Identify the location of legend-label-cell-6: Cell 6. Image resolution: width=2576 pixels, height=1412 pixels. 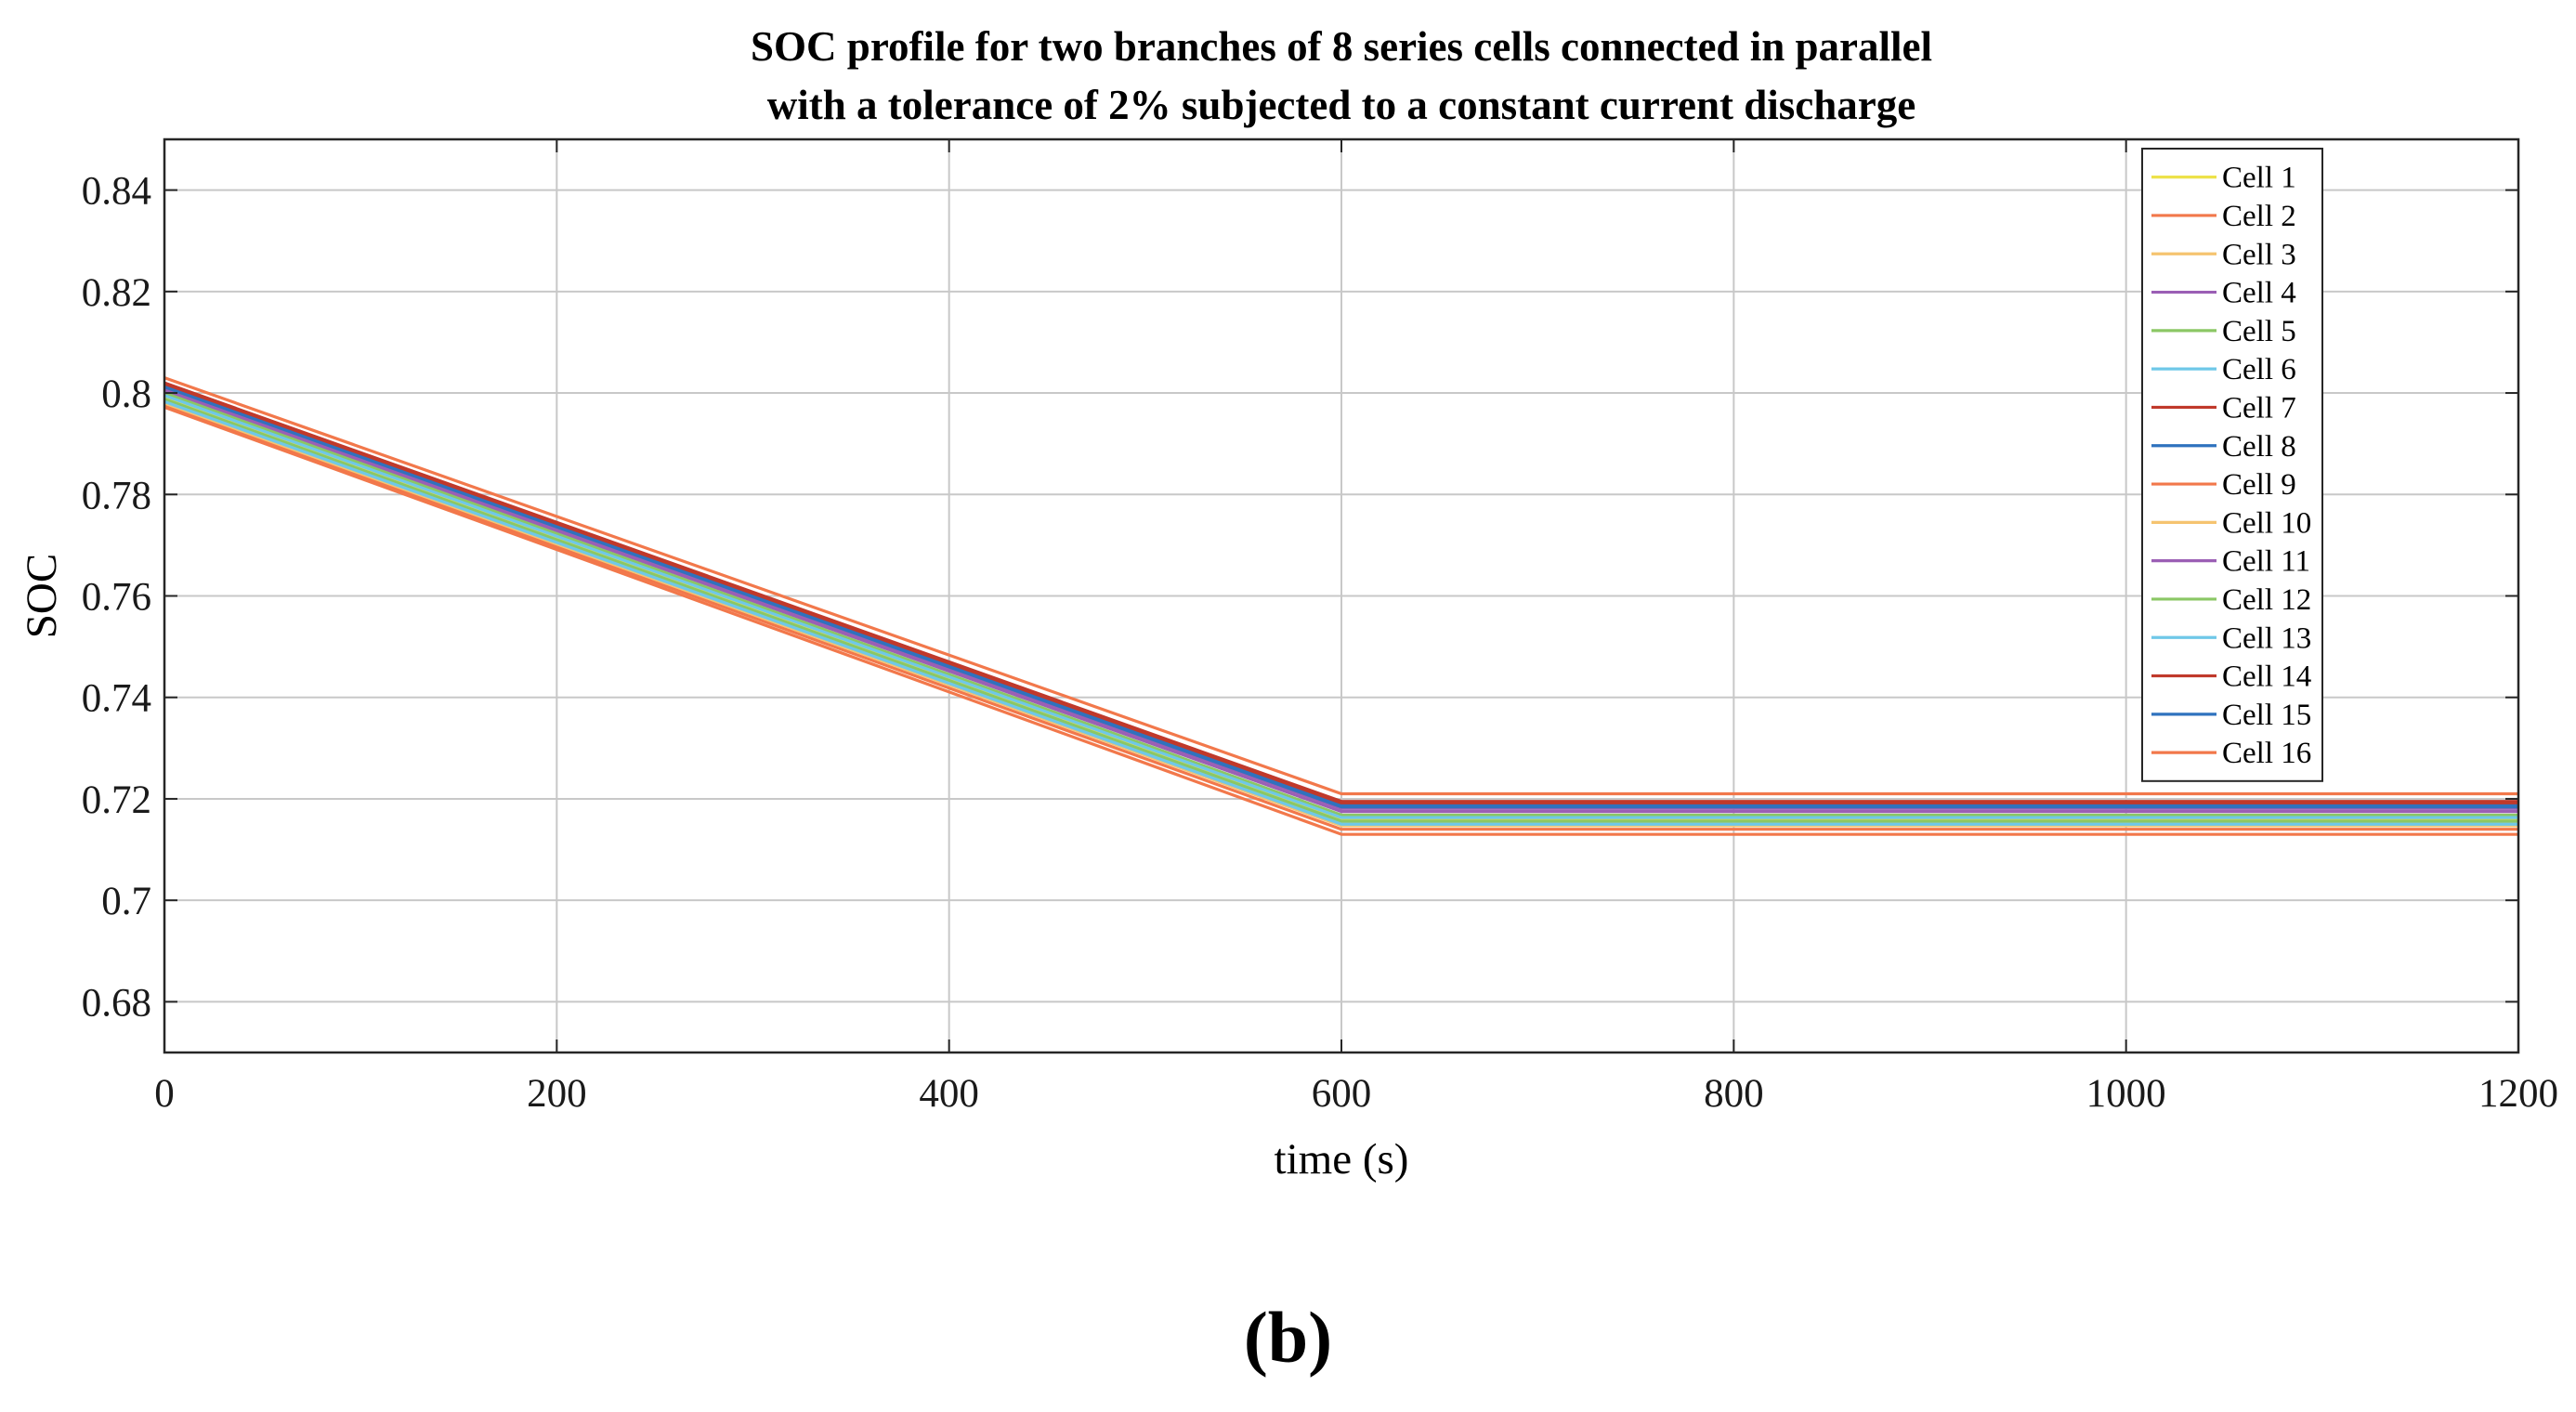
(2259, 369).